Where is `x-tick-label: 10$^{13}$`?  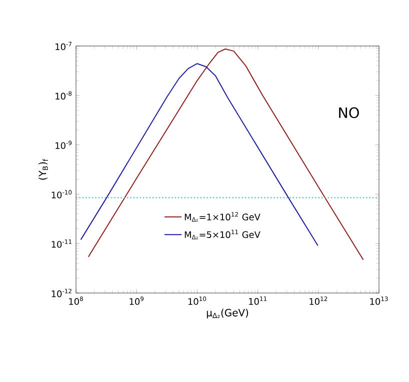
x-tick-label: 10$^{13}$ is located at coordinates (379, 300).